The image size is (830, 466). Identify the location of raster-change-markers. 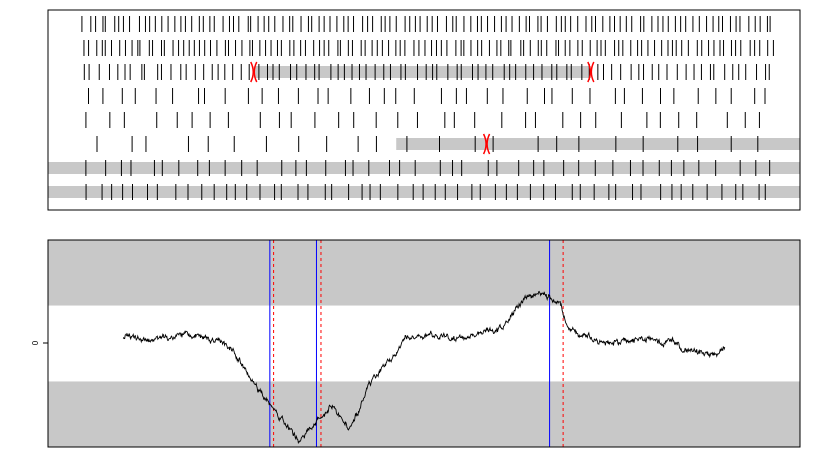
(422, 108).